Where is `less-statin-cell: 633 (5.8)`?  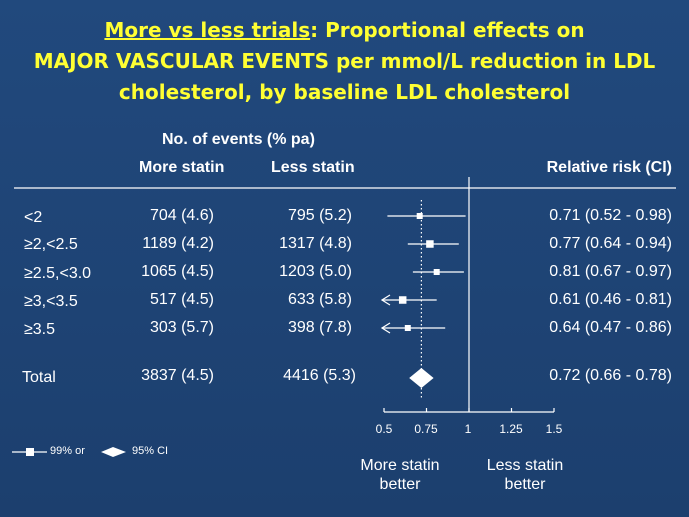 less-statin-cell: 633 (5.8) is located at coordinates (319, 299).